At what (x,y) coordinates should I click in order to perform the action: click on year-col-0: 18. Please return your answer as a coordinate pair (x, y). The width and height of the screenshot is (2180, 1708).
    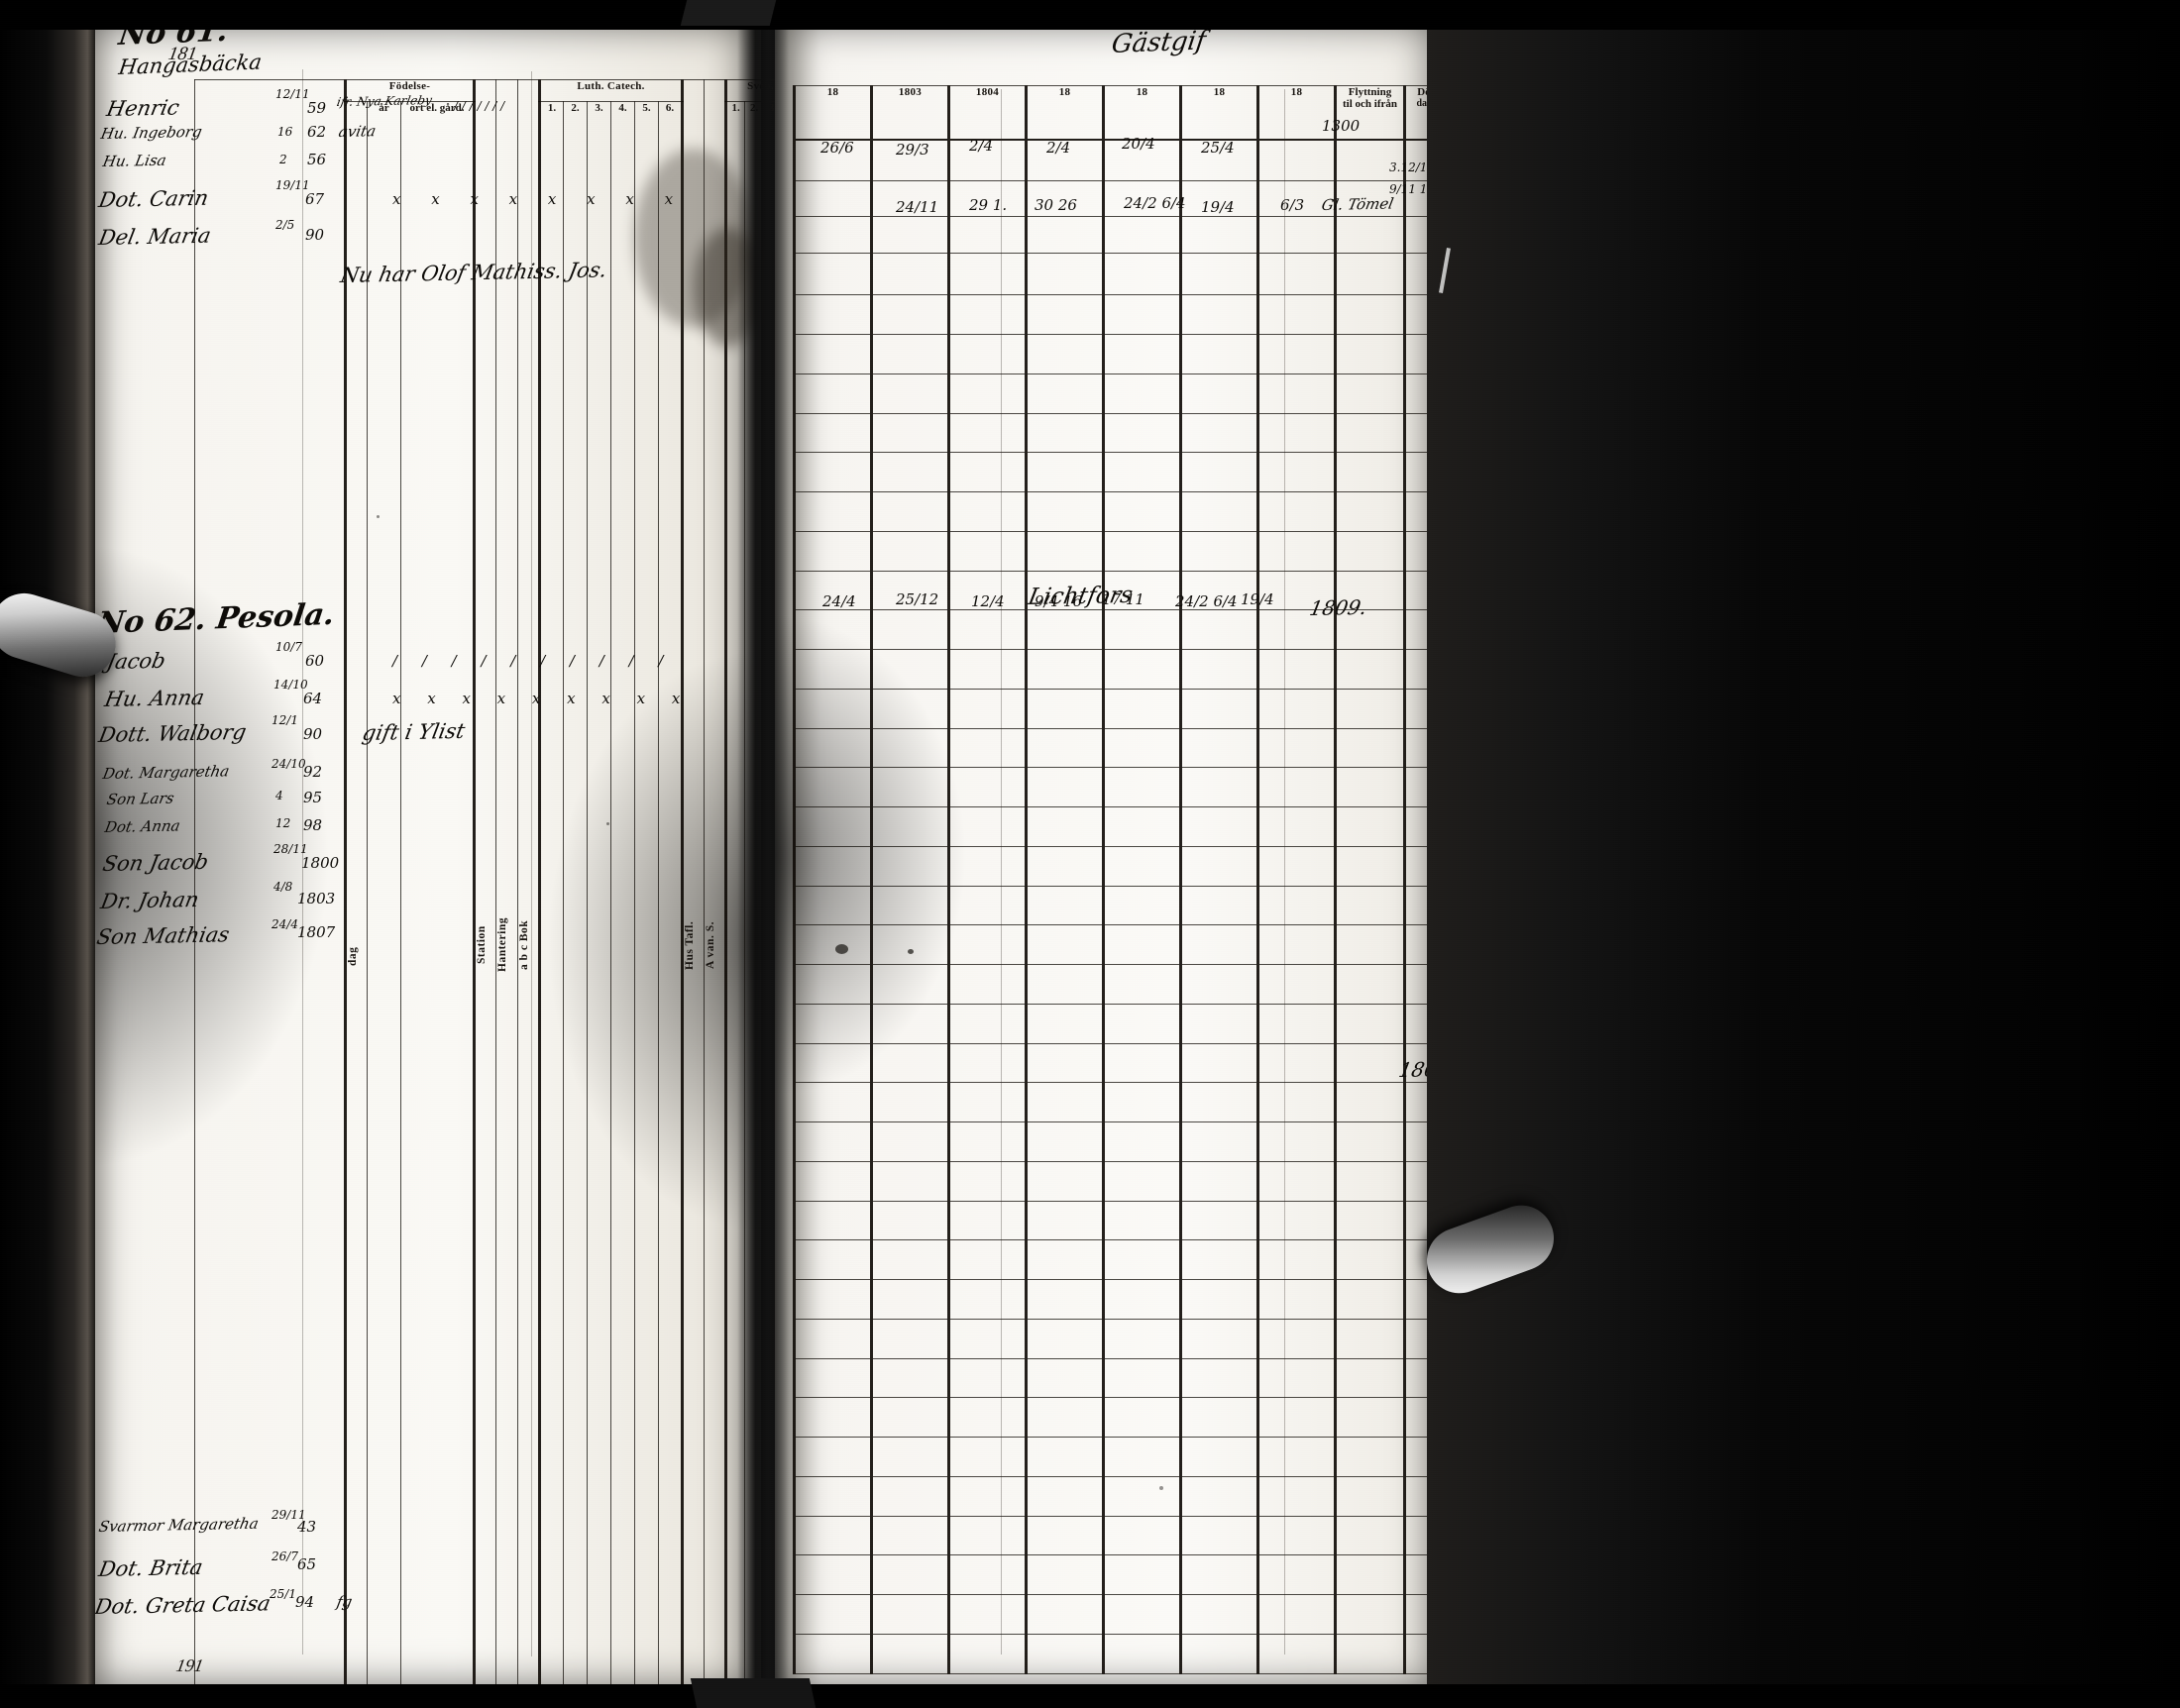
    Looking at the image, I should click on (832, 112).